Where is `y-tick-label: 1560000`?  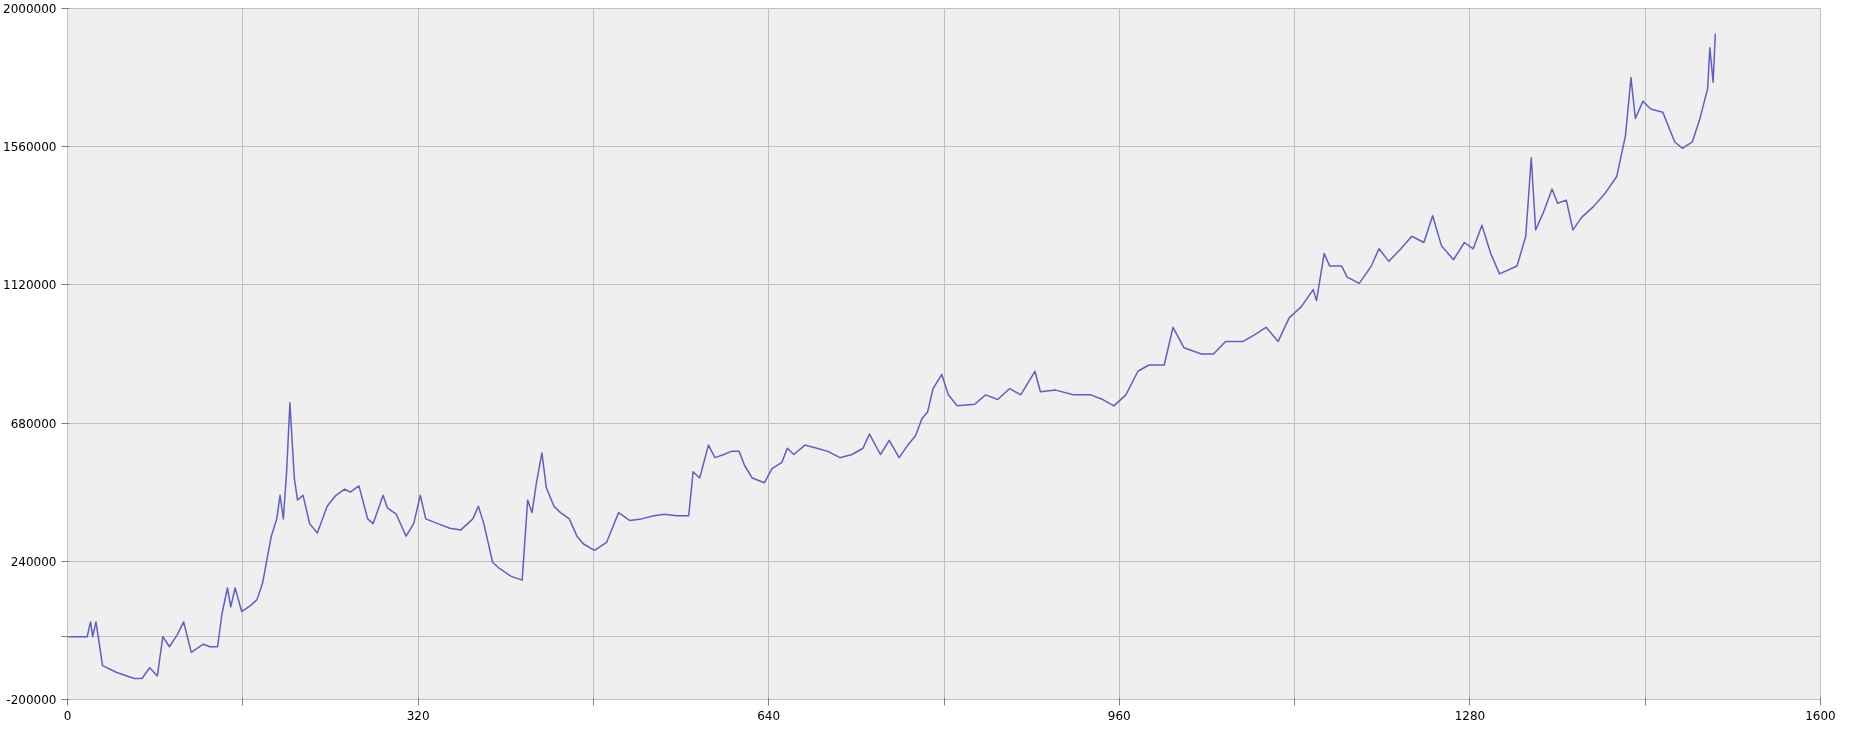 y-tick-label: 1560000 is located at coordinates (30, 147).